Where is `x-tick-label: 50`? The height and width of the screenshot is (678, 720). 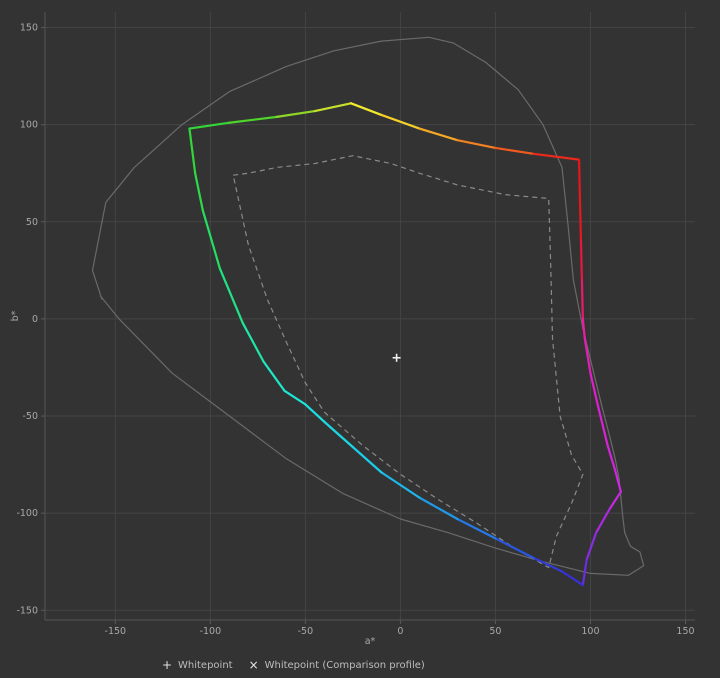
x-tick-label: 50 is located at coordinates (495, 631).